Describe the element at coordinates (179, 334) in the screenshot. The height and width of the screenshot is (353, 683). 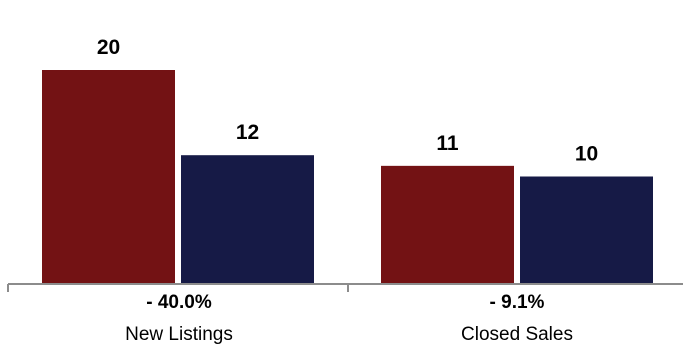
I see `category-label-new-listings: New Listings` at that location.